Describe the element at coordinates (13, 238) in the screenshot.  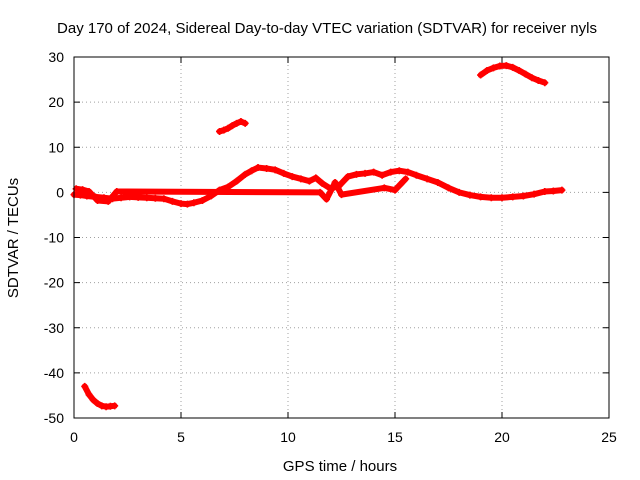
I see `y-axis-label: SDTVAR / TECUs` at that location.